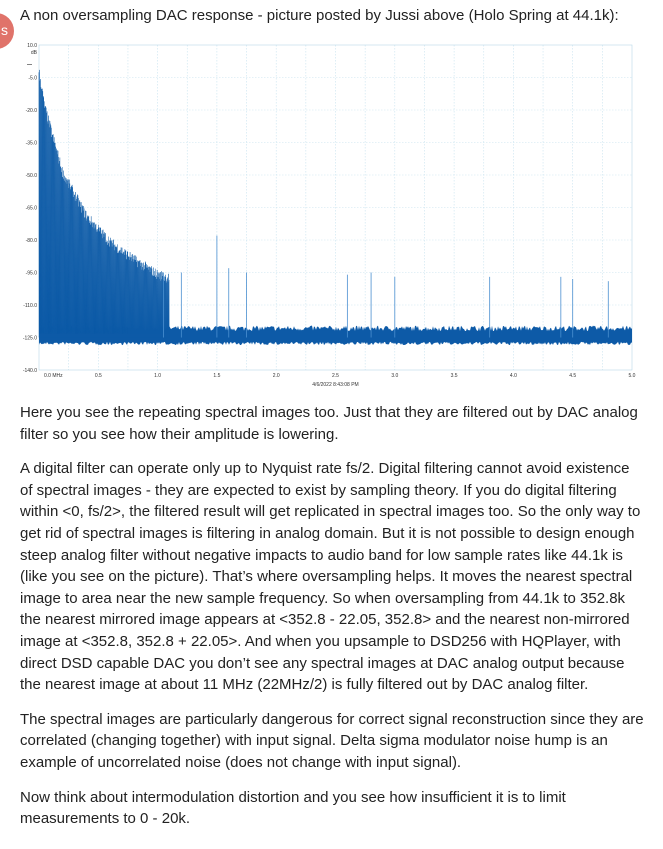 The width and height of the screenshot is (663, 849). What do you see at coordinates (276, 376) in the screenshot?
I see `x-tick-label: 2.0` at bounding box center [276, 376].